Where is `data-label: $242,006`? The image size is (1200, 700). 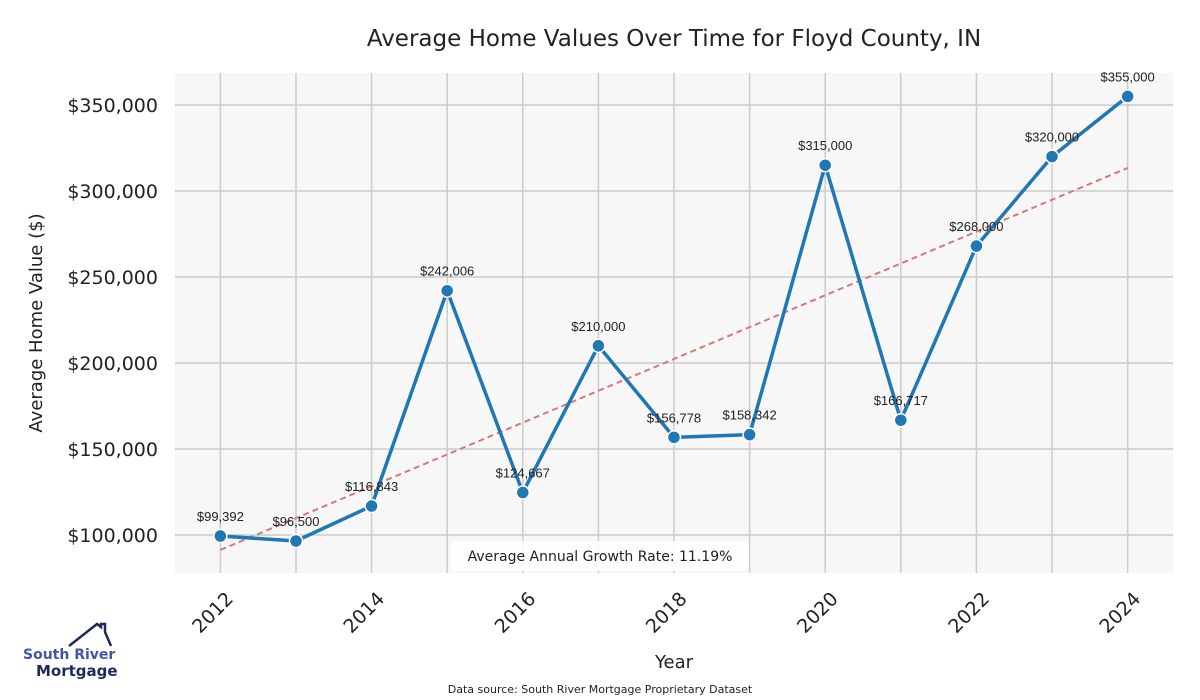
data-label: $242,006 is located at coordinates (447, 271).